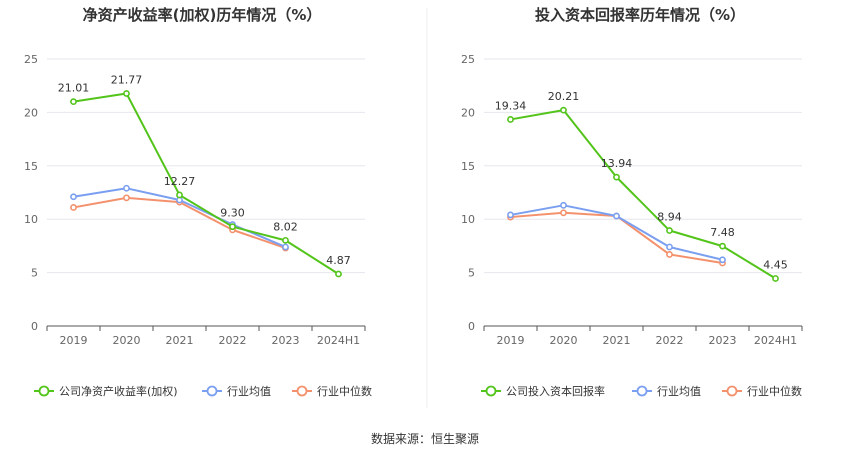  What do you see at coordinates (127, 79) in the screenshot?
I see `chart-0-data-label: 21.77` at bounding box center [127, 79].